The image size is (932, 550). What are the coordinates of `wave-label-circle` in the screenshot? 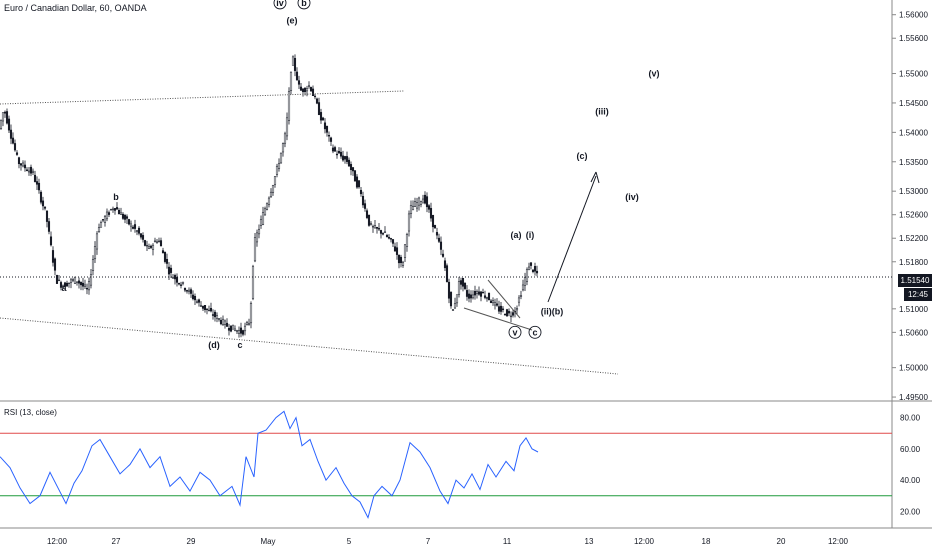 It's located at (515, 332).